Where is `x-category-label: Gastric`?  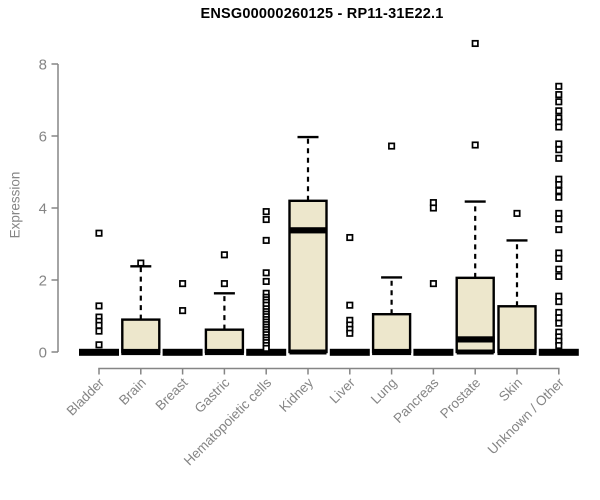 x-category-label: Gastric is located at coordinates (212, 395).